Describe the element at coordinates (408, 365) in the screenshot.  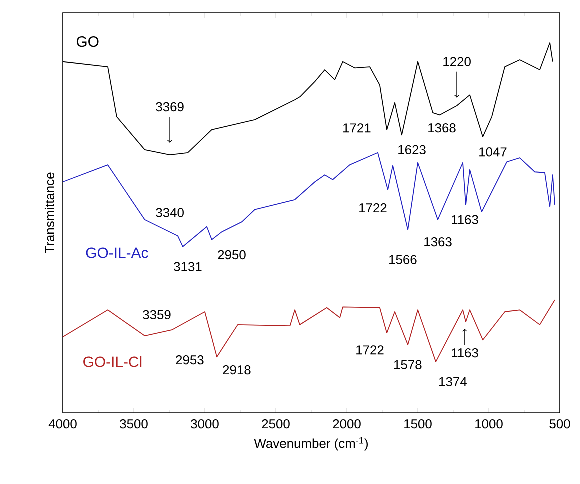
I see `annotation: 1578` at that location.